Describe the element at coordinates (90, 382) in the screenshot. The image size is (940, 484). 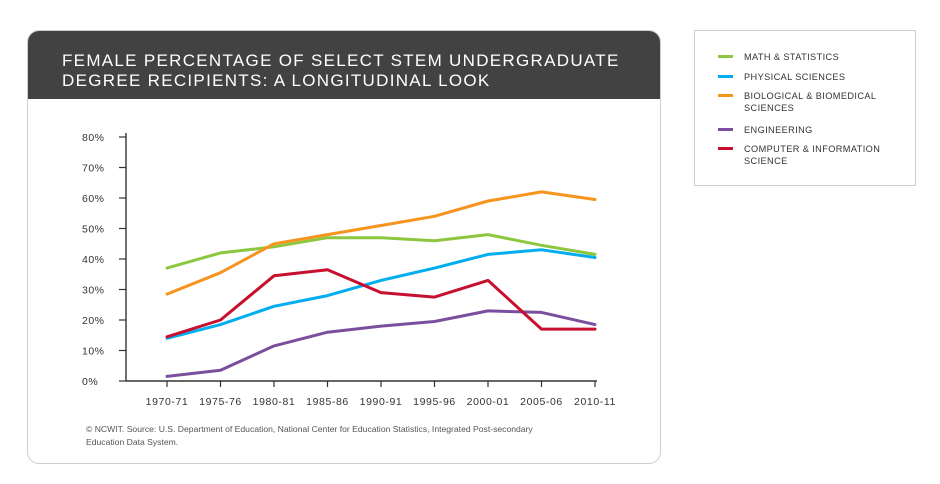
I see `y-tick-label: 0%` at that location.